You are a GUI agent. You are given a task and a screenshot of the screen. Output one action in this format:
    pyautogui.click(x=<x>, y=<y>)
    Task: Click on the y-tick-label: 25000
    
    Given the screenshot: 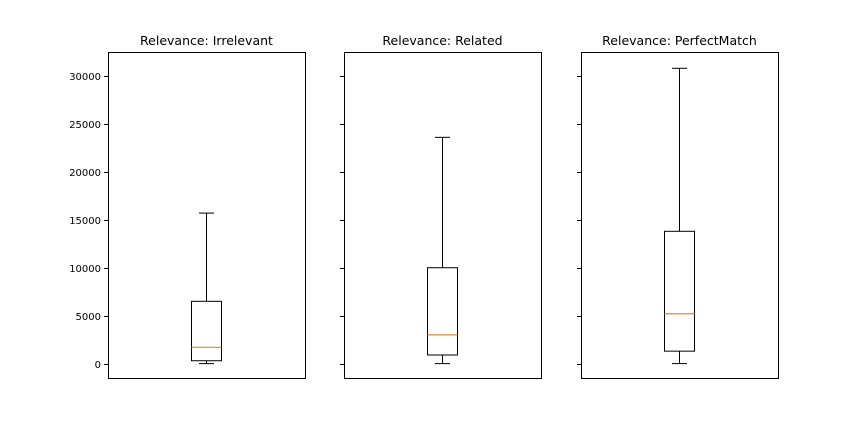 What is the action you would take?
    pyautogui.click(x=85, y=125)
    